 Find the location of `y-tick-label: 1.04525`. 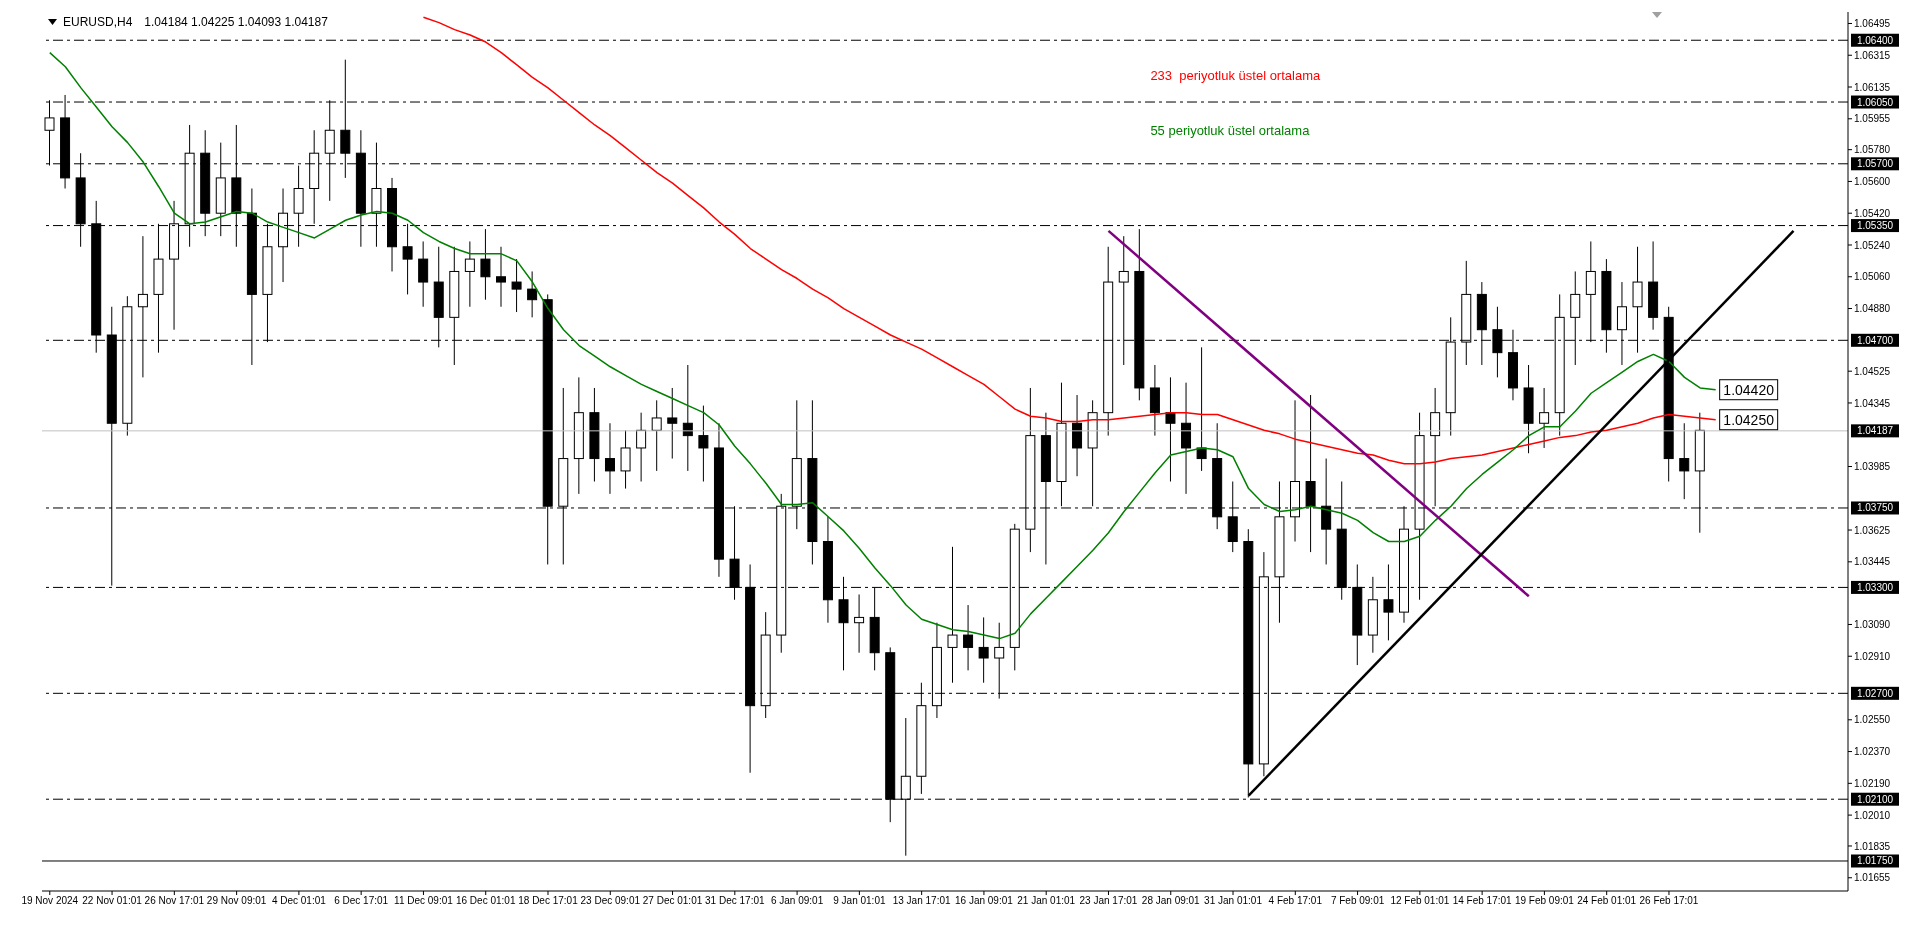

y-tick-label: 1.04525 is located at coordinates (1872, 371).